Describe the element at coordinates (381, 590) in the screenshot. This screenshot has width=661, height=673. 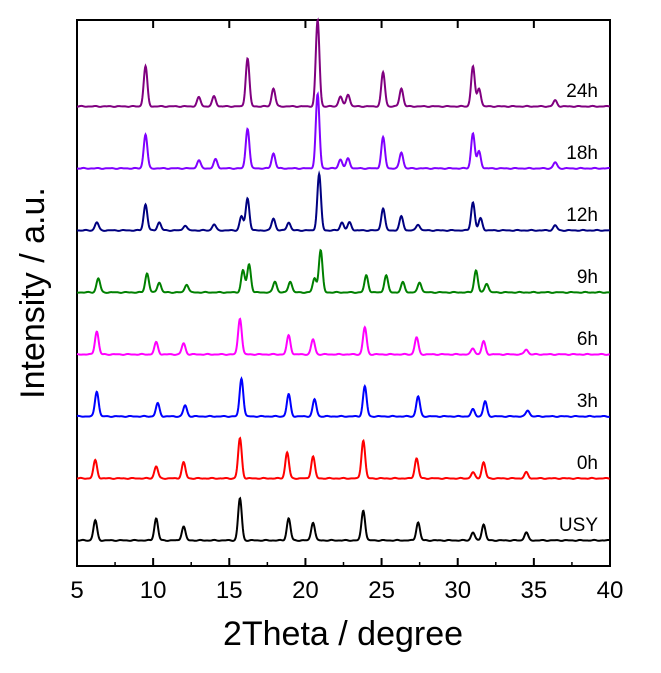
I see `x-tick-label: 25` at that location.